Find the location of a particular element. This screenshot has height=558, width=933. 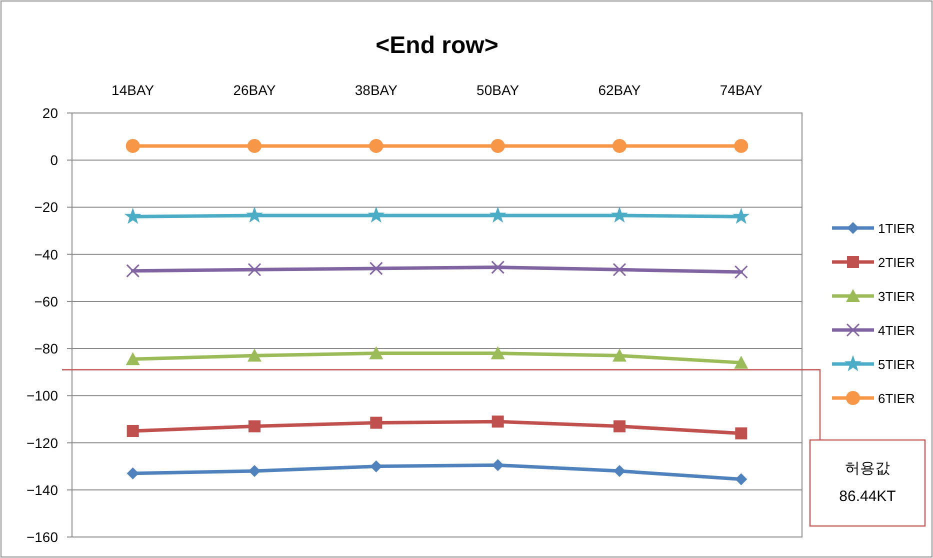

x-tick-label: 62BAY is located at coordinates (620, 90).